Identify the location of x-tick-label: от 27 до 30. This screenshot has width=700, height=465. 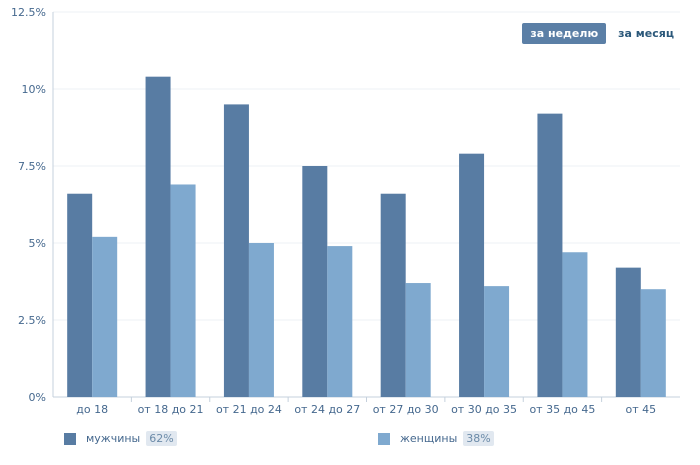
(406, 409).